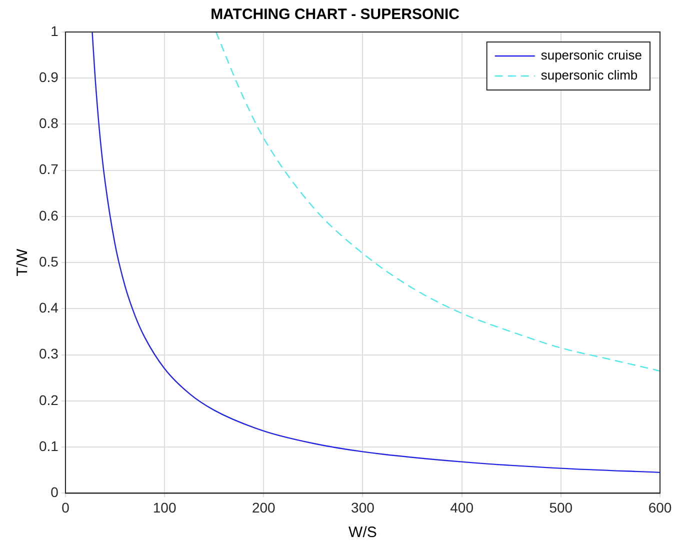 The width and height of the screenshot is (678, 551). What do you see at coordinates (48, 400) in the screenshot?
I see `y-tick-label: 0.2` at bounding box center [48, 400].